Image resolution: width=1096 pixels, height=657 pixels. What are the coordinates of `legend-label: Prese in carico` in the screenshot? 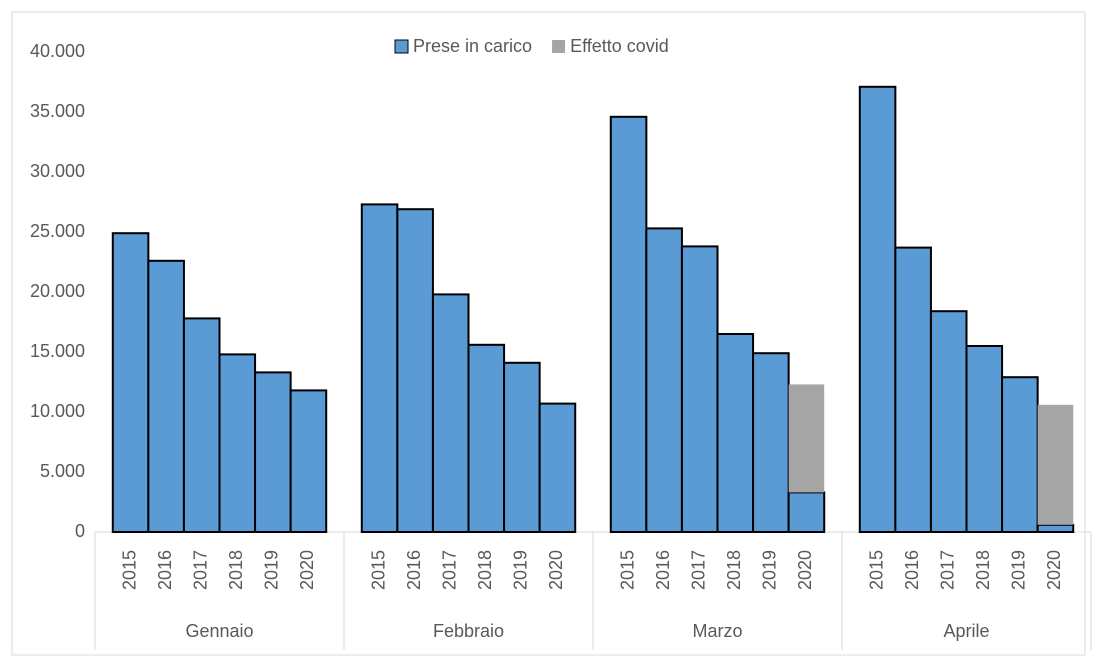 It's located at (472, 46).